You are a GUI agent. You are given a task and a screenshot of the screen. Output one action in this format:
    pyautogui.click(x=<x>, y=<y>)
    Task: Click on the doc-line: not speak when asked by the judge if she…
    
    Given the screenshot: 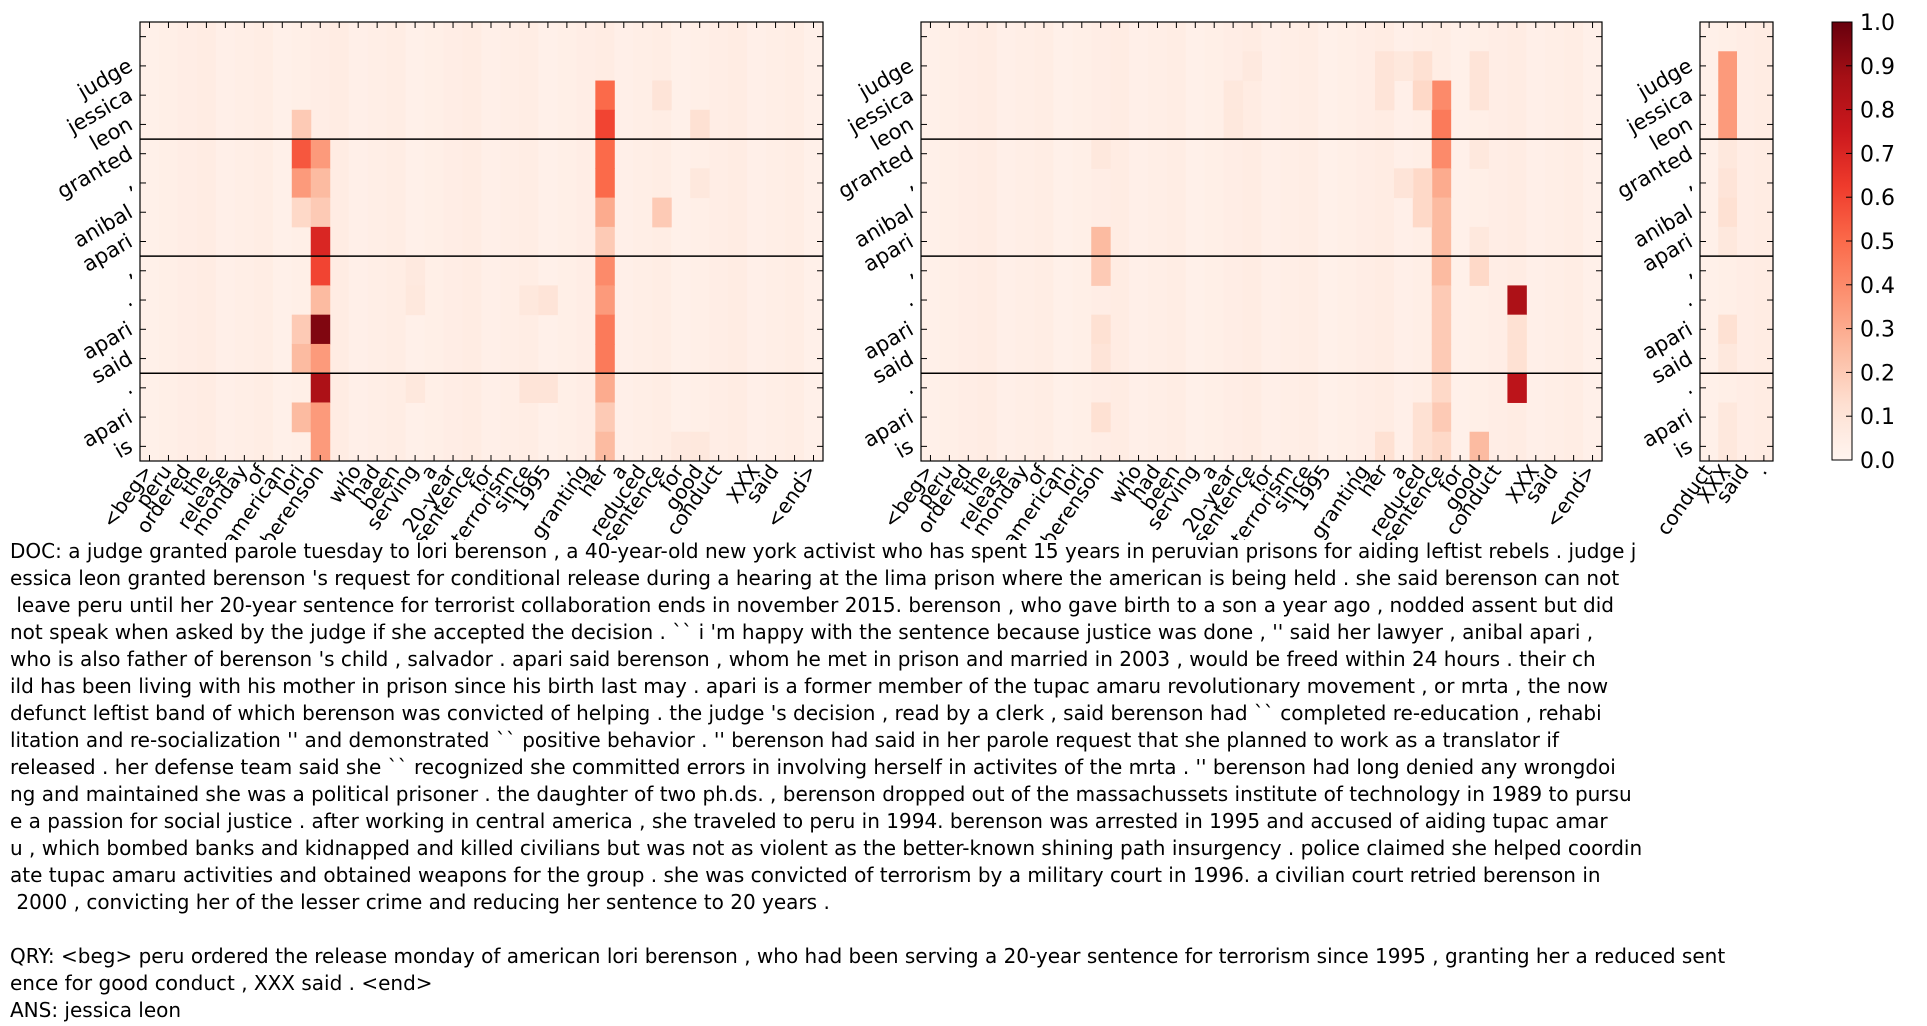 What is the action you would take?
    pyautogui.click(x=802, y=632)
    